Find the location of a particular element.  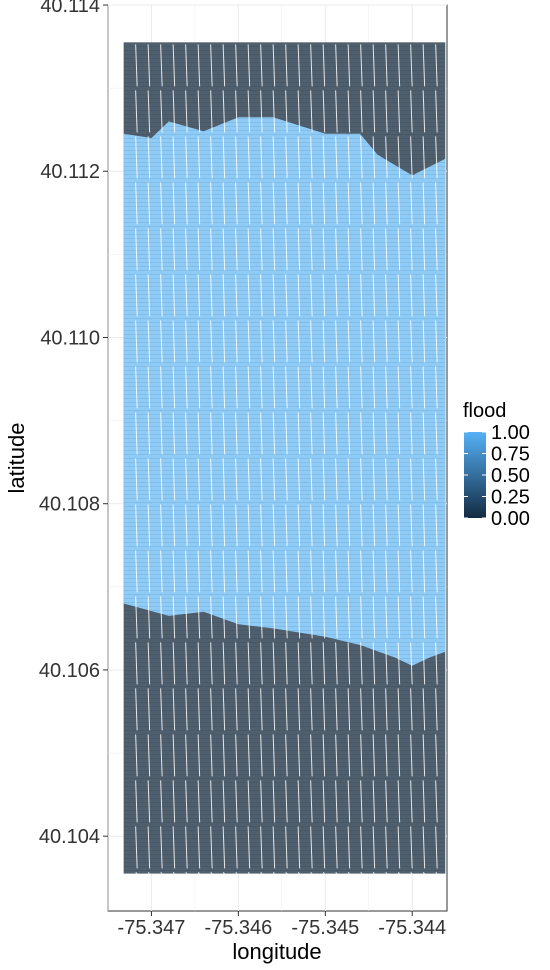

legend-colorbar is located at coordinates (475, 475).